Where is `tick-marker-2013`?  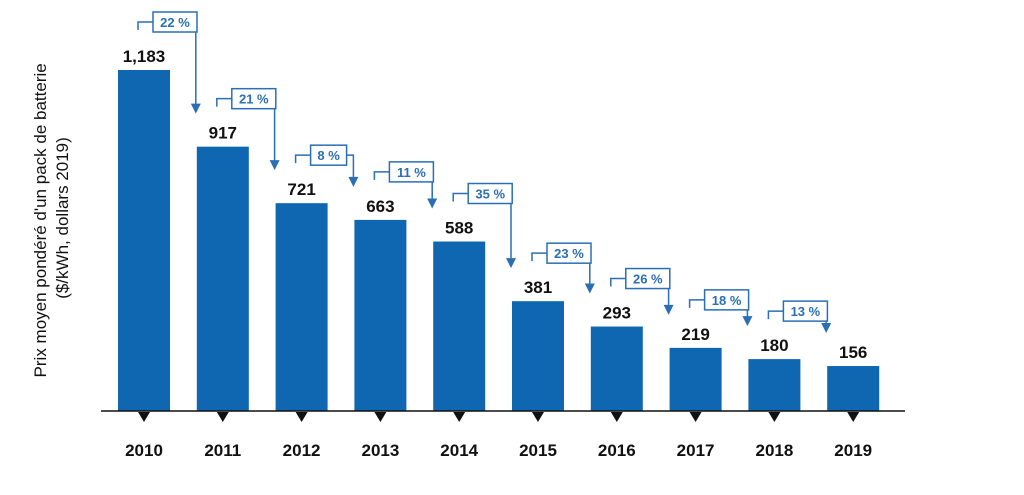 tick-marker-2013 is located at coordinates (380, 417).